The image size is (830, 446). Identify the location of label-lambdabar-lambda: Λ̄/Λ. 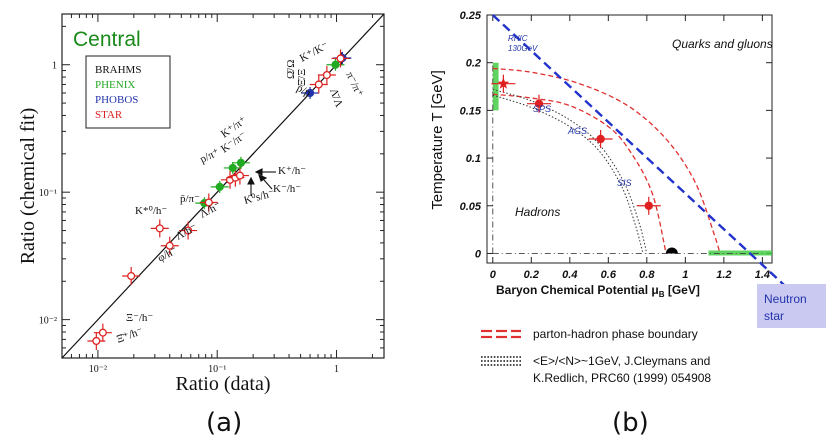
(336, 98).